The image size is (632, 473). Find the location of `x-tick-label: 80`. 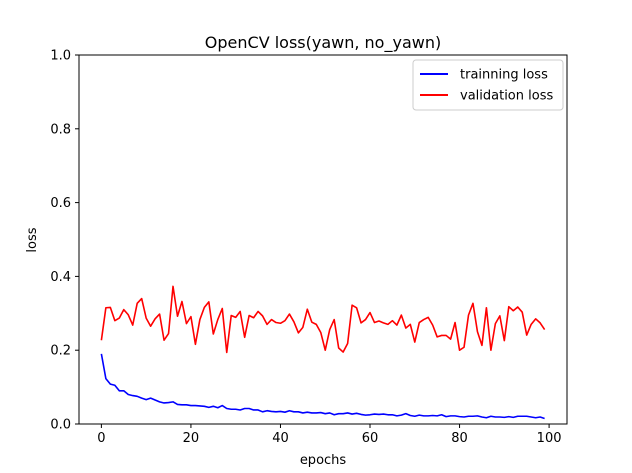

x-tick-label: 80 is located at coordinates (459, 438).